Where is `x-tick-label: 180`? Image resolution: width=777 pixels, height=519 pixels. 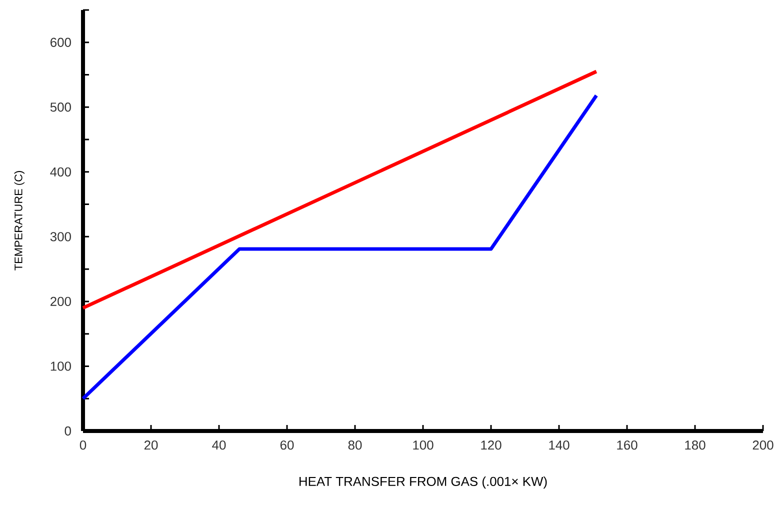 x-tick-label: 180 is located at coordinates (695, 445).